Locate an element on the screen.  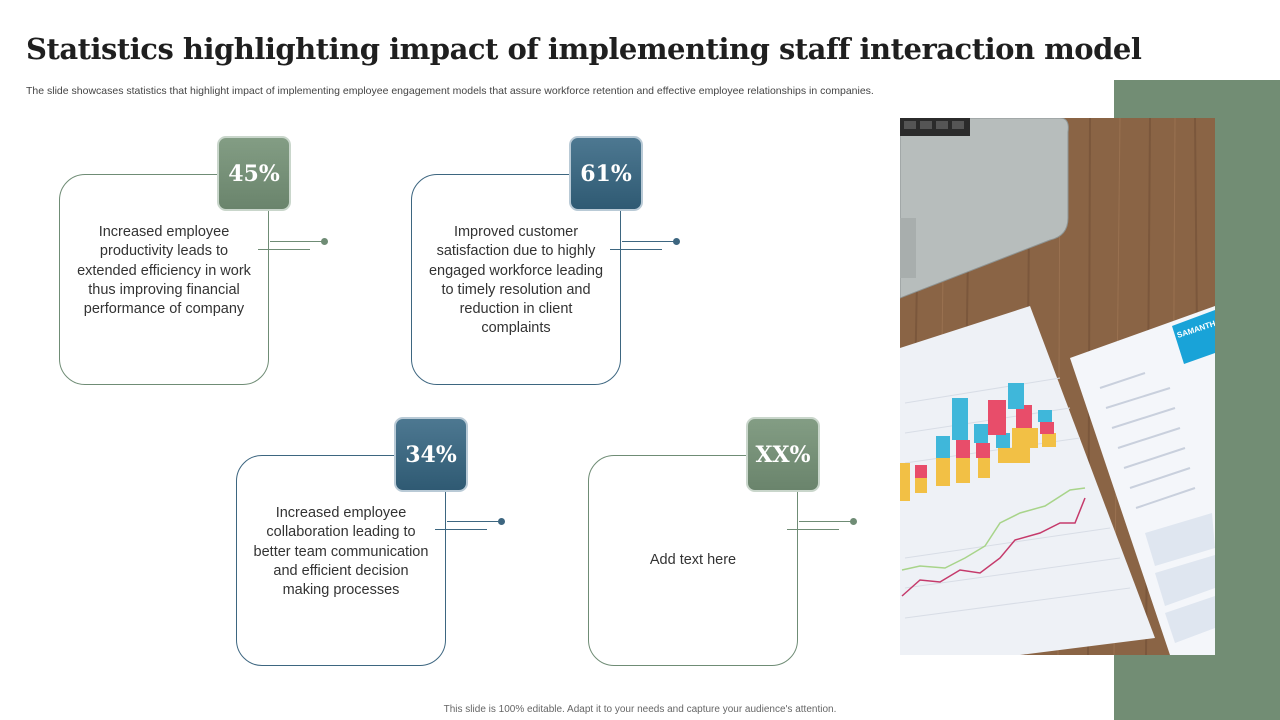
stat-1-badge: 45% is located at coordinates (254, 173).